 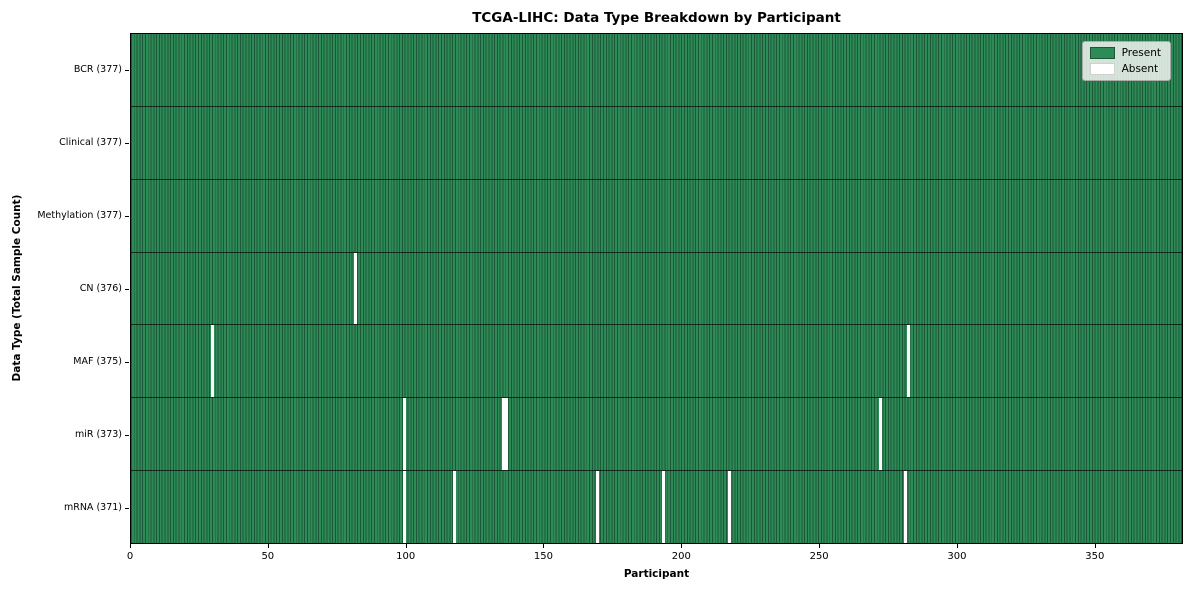 What do you see at coordinates (79, 215) in the screenshot?
I see `y-tick-label: Methylation (377)` at bounding box center [79, 215].